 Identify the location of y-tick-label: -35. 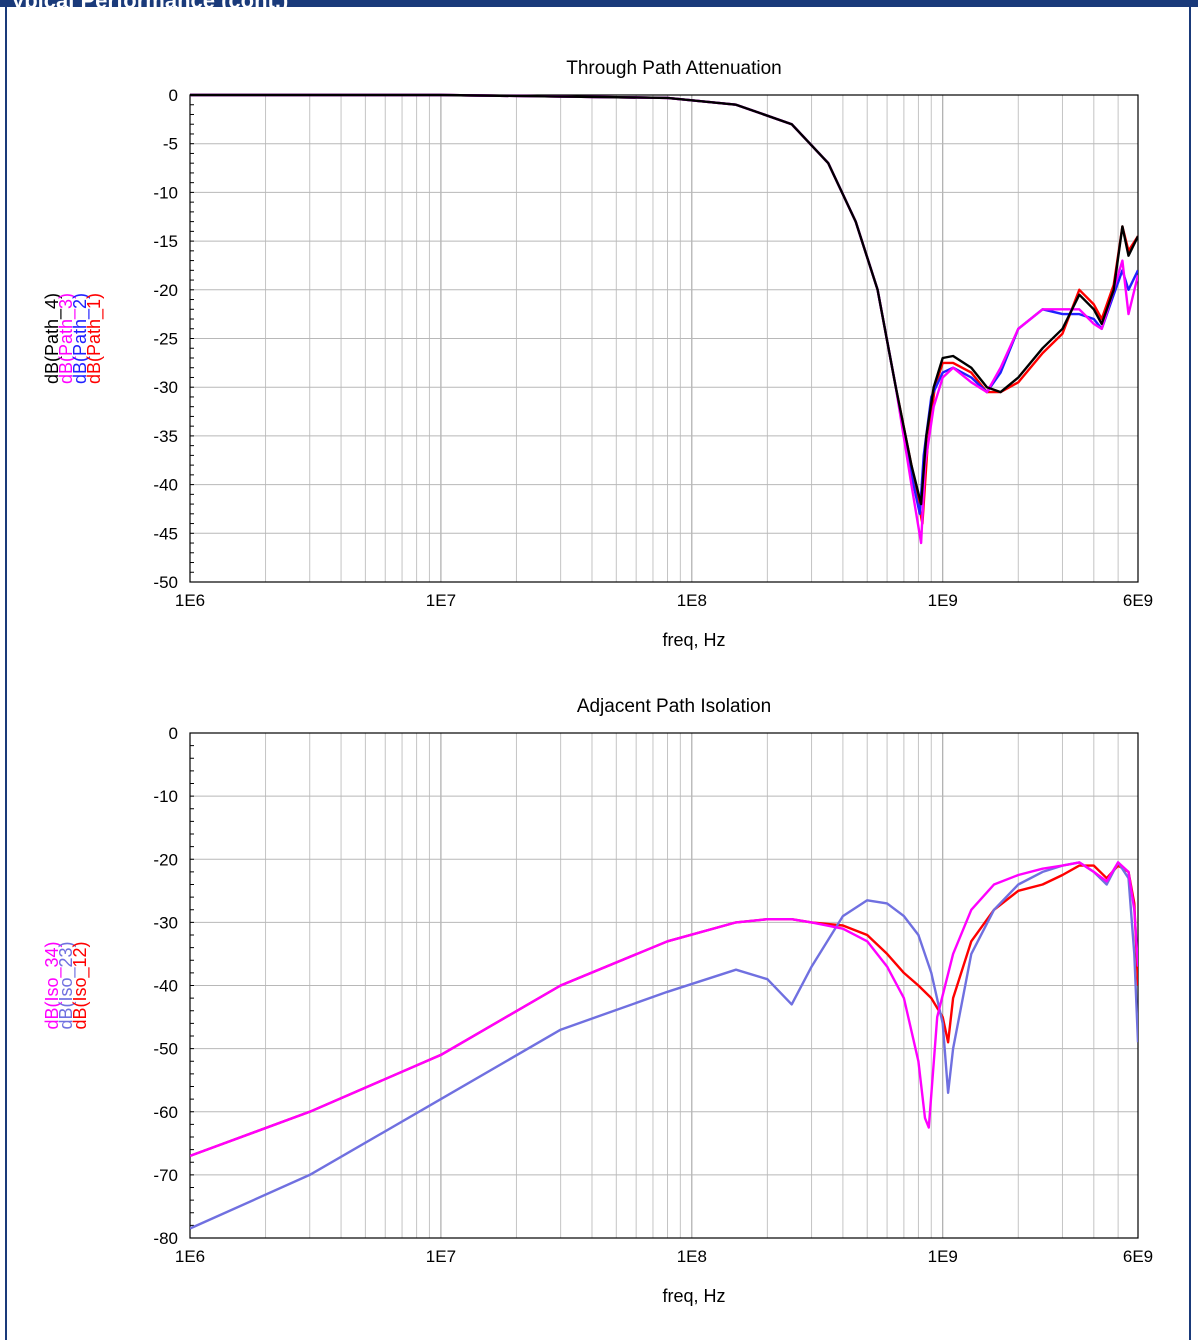
(165, 436).